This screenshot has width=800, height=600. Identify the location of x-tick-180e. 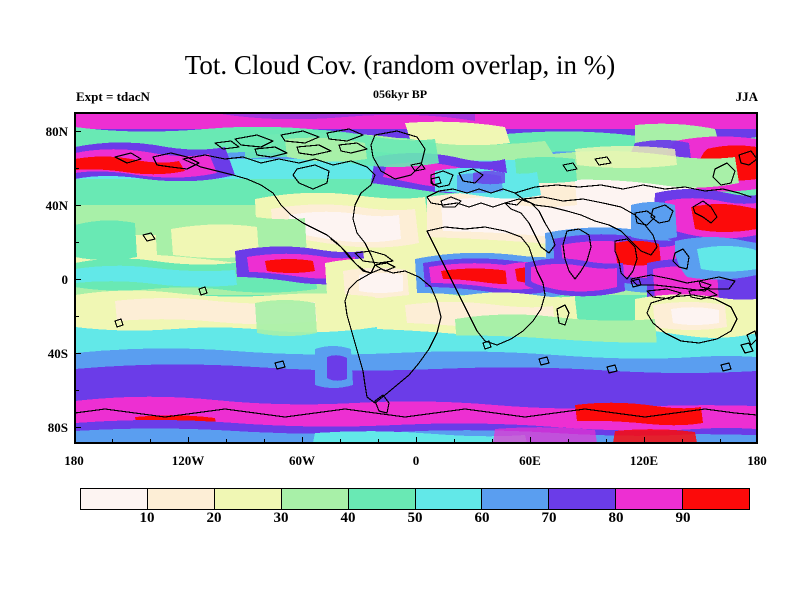
(757, 440).